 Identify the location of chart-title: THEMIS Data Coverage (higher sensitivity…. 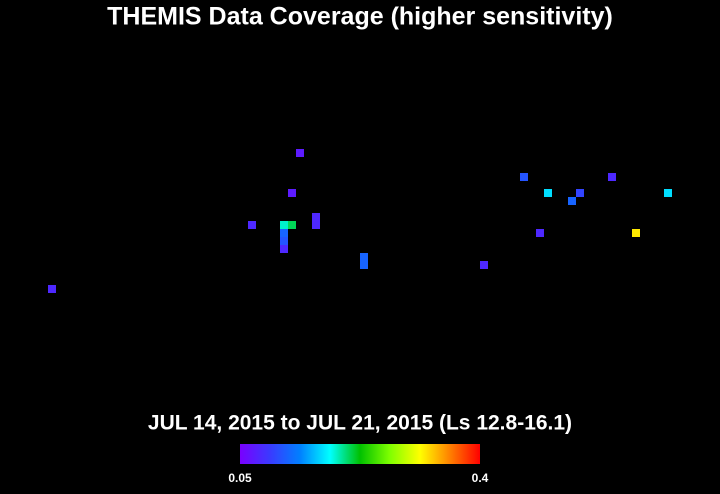
(360, 17).